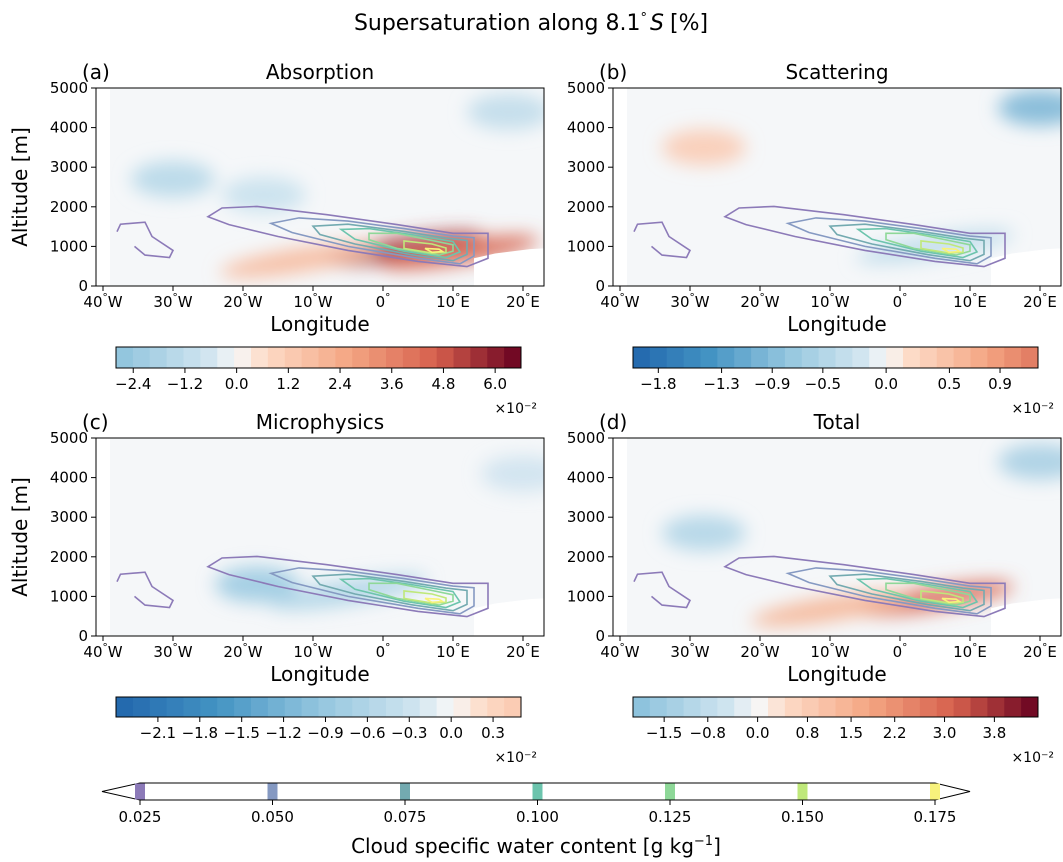 This screenshot has width=1063, height=862. I want to click on y-tick-label: 3000, so click(69, 167).